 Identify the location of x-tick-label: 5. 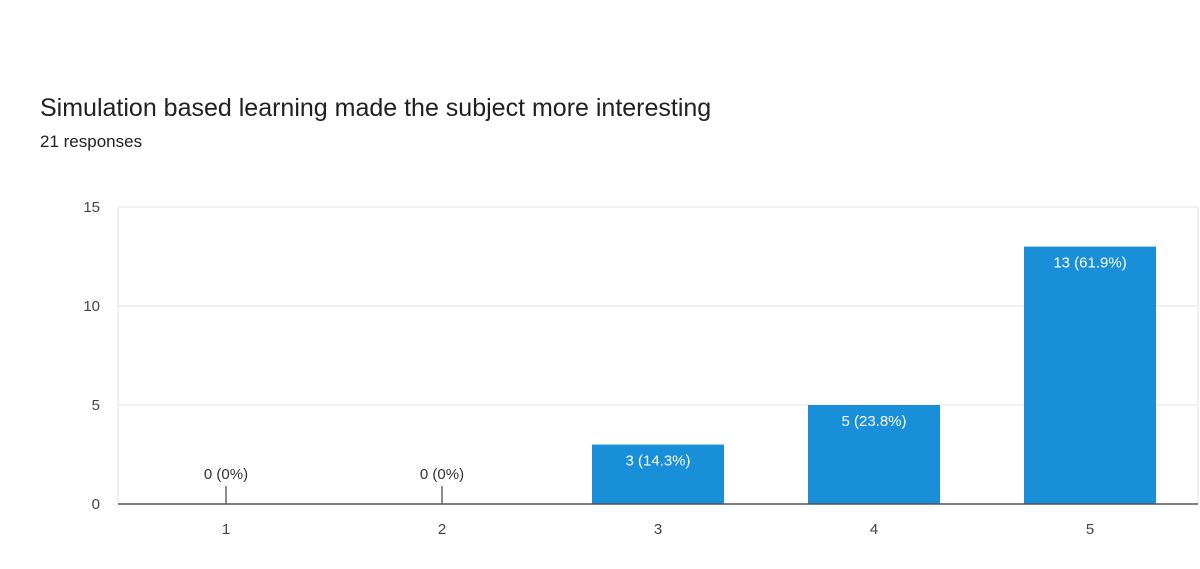
(1090, 529).